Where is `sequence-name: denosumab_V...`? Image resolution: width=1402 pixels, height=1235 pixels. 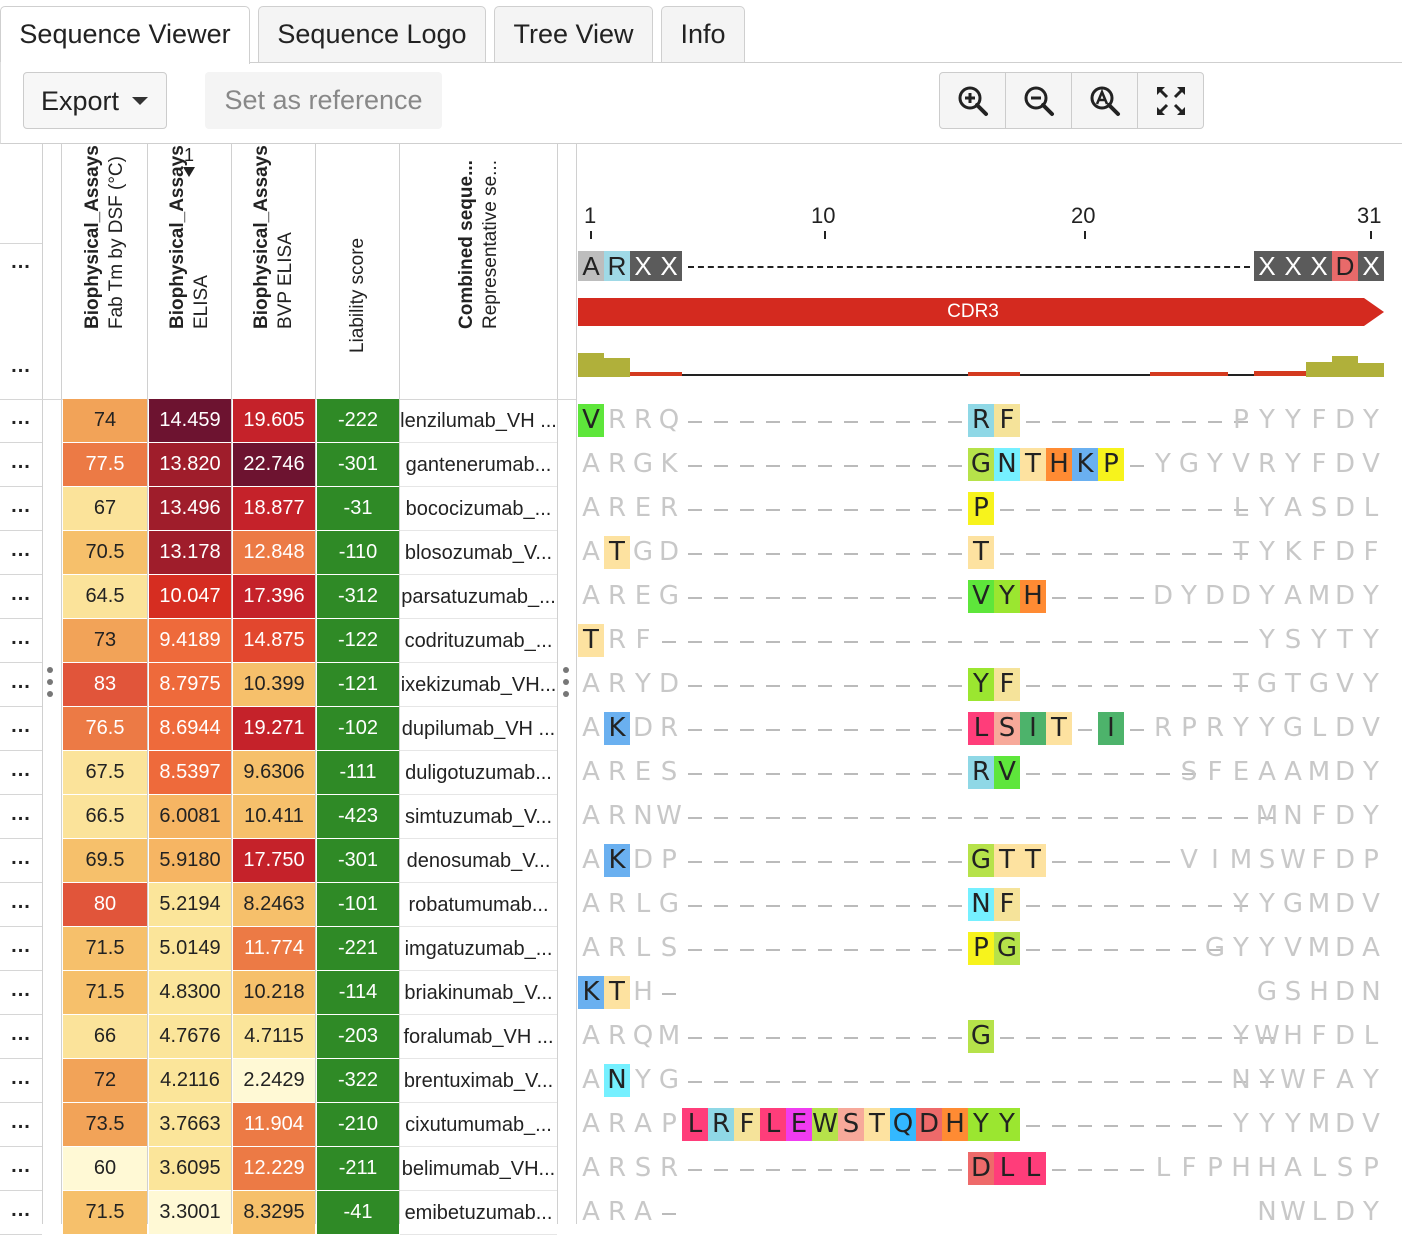 sequence-name: denosumab_V... is located at coordinates (478, 861).